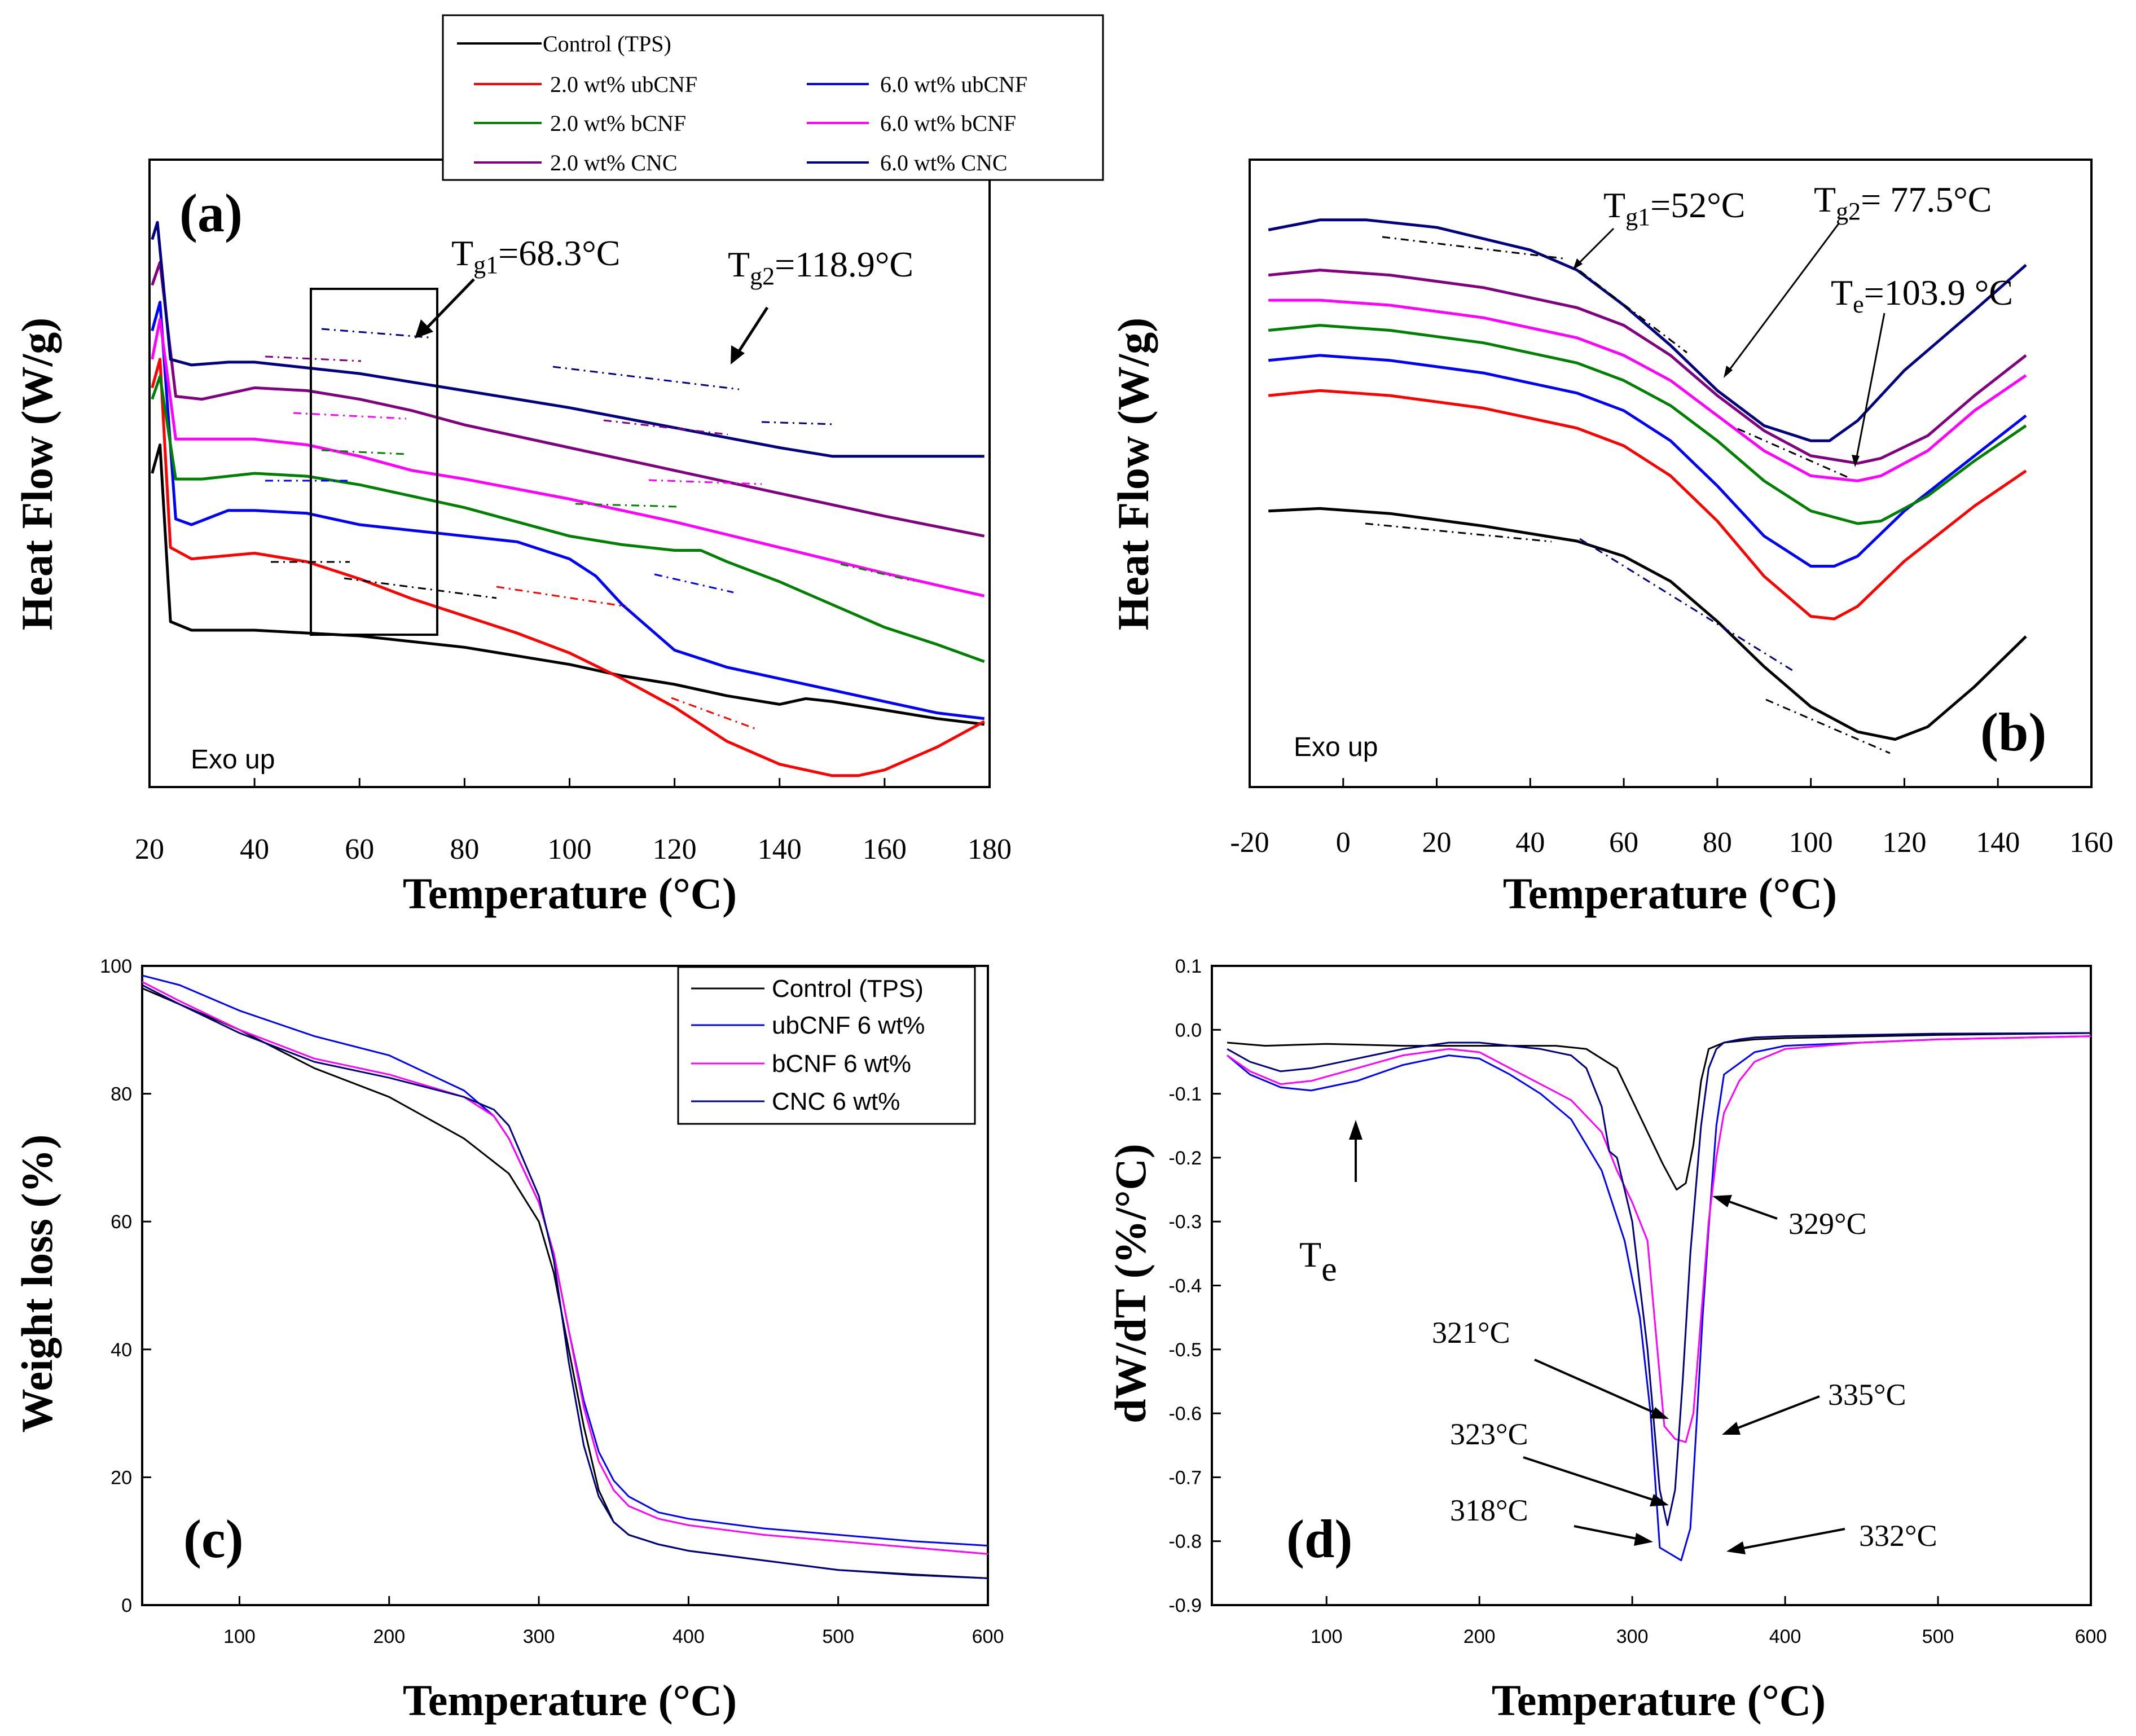  What do you see at coordinates (1783, 297) in the screenshot?
I see `tg2-arrow-b` at bounding box center [1783, 297].